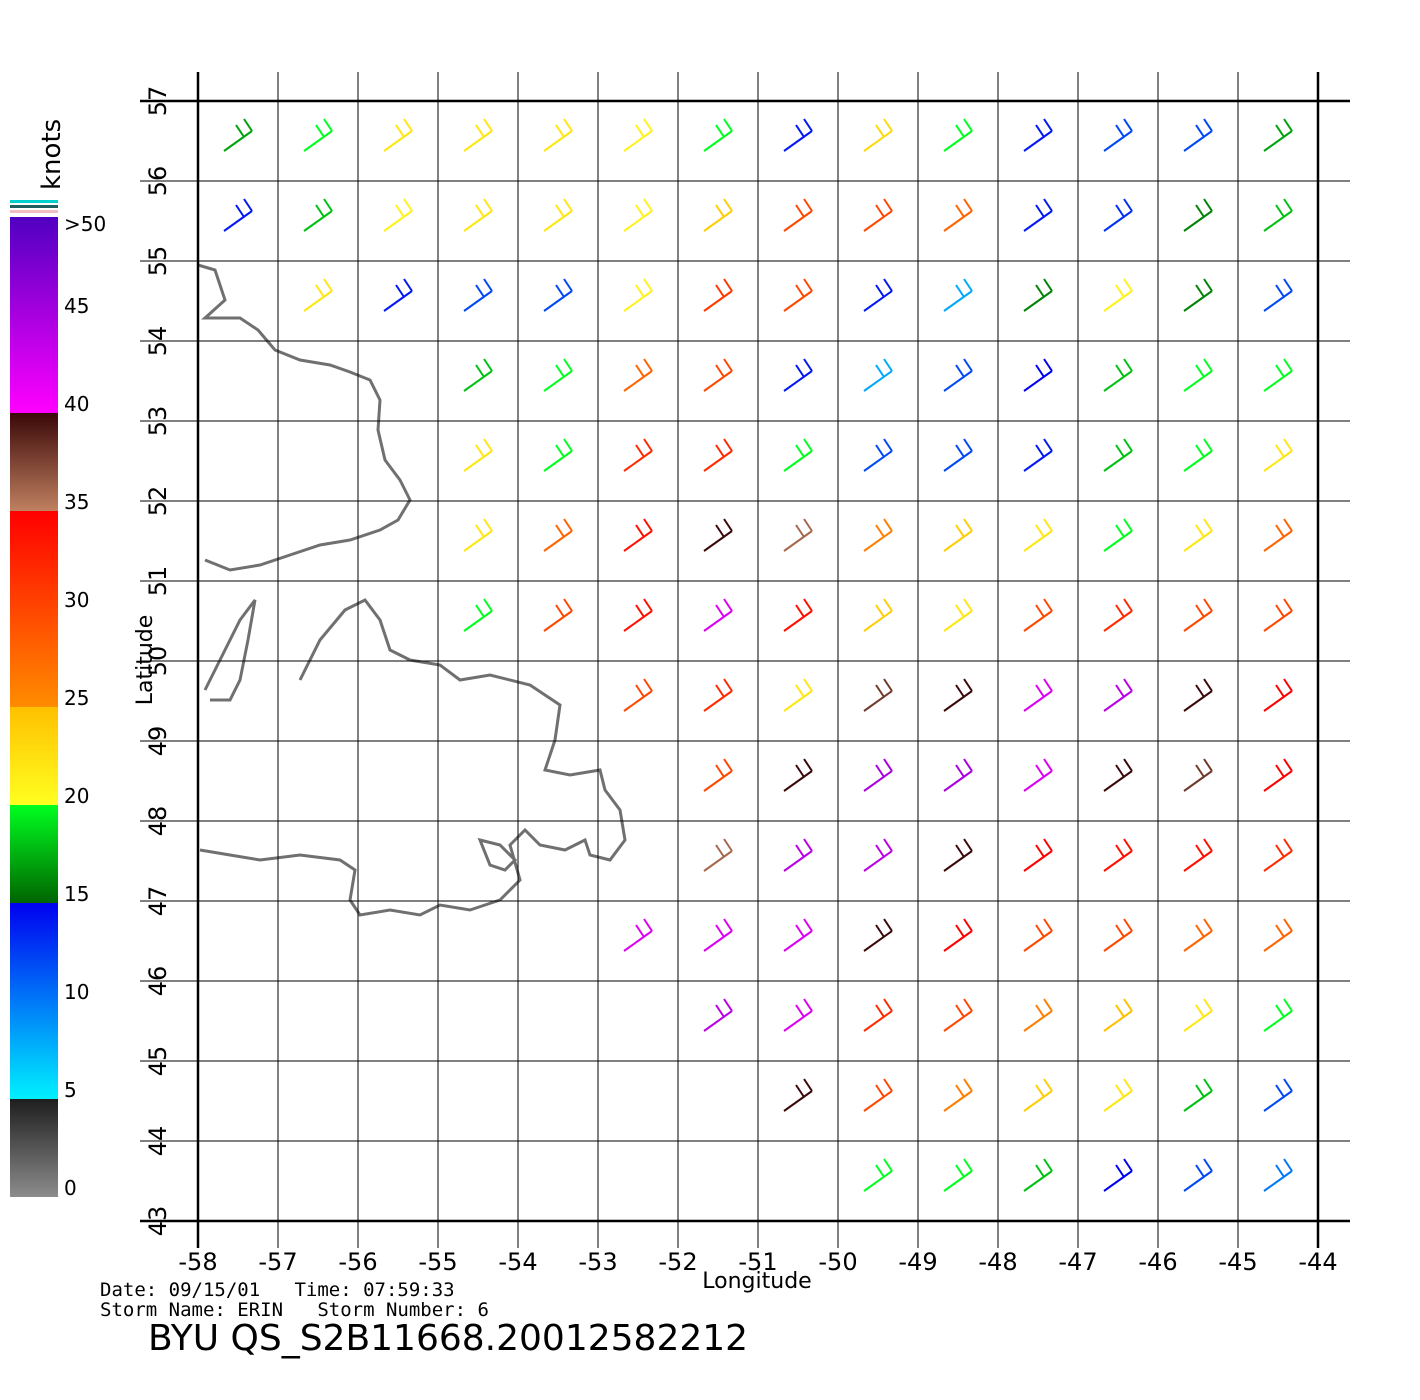 Image resolution: width=1420 pixels, height=1400 pixels. What do you see at coordinates (1317, 1262) in the screenshot?
I see `x-tick-label: -44` at bounding box center [1317, 1262].